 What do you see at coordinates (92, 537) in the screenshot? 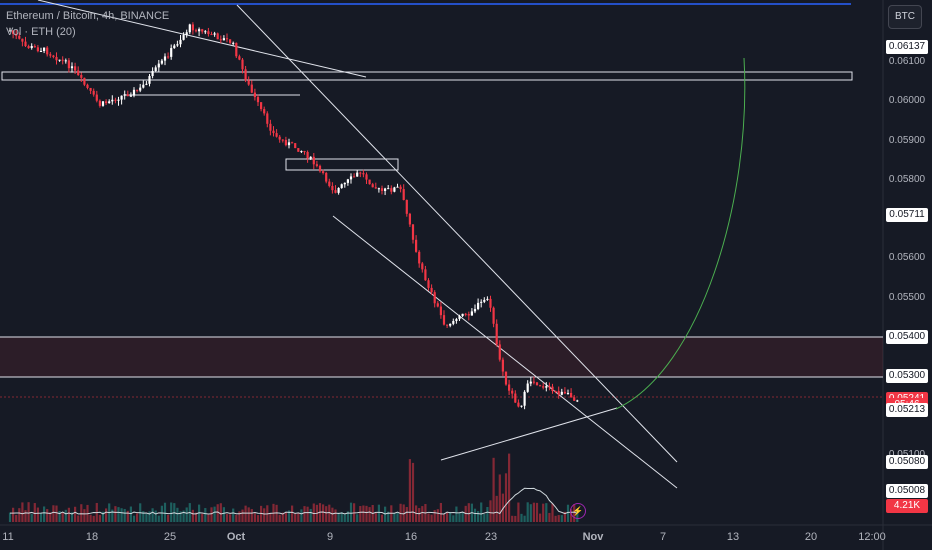
I see `time-label: 18` at bounding box center [92, 537].